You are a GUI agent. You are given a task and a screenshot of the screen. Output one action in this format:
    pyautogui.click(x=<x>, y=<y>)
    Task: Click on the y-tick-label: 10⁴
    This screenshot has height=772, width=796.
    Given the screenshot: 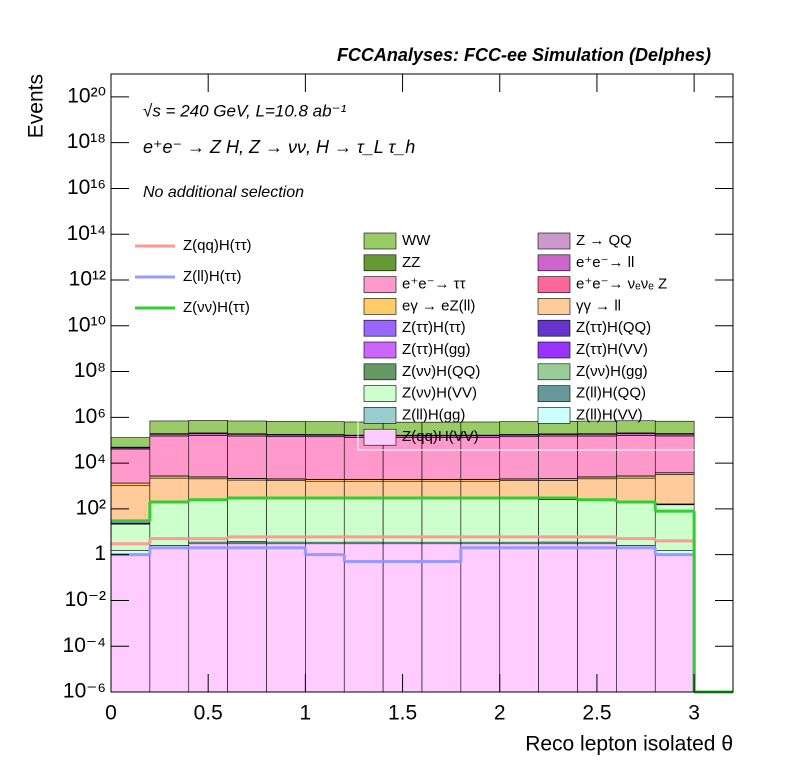 What is the action you would take?
    pyautogui.click(x=90, y=462)
    